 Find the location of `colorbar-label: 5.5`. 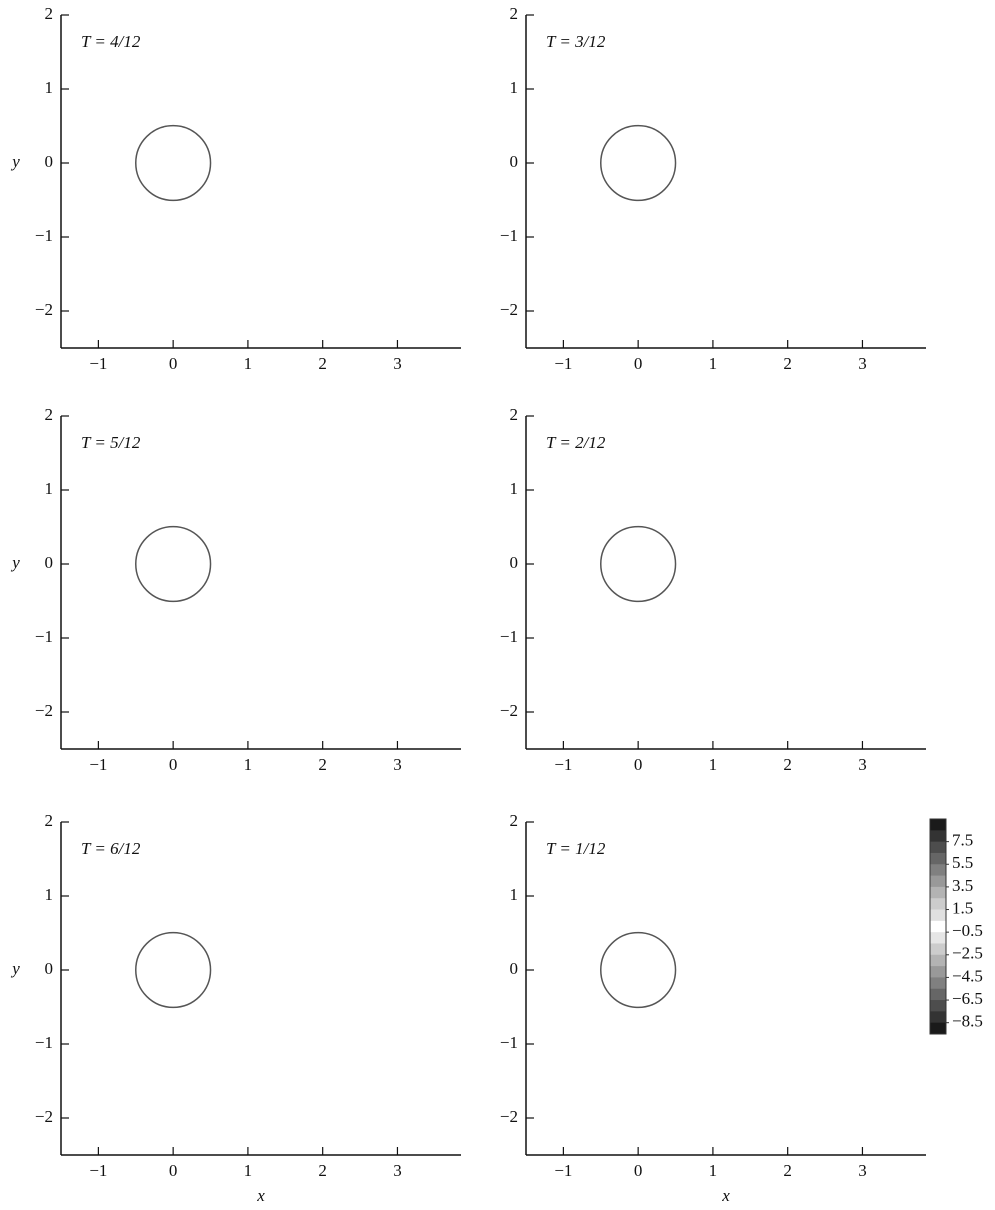

colorbar-label: 5.5 is located at coordinates (962, 862).